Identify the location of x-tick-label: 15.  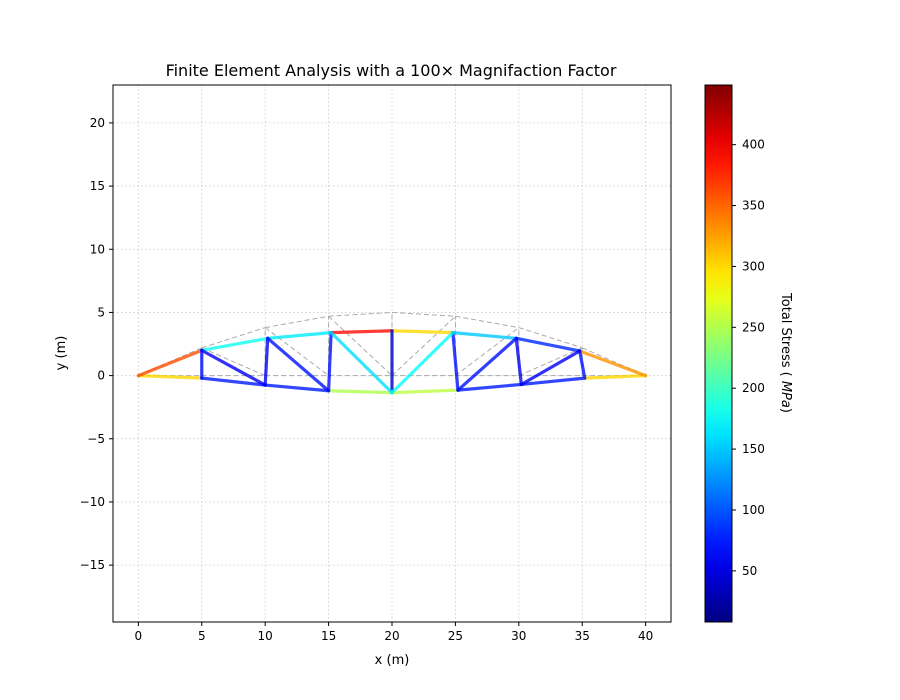
(328, 636).